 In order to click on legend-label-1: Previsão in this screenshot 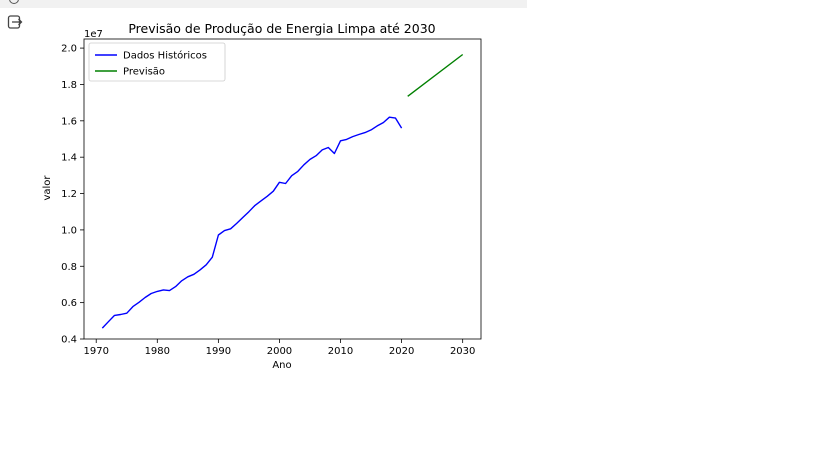, I will do `click(144, 72)`.